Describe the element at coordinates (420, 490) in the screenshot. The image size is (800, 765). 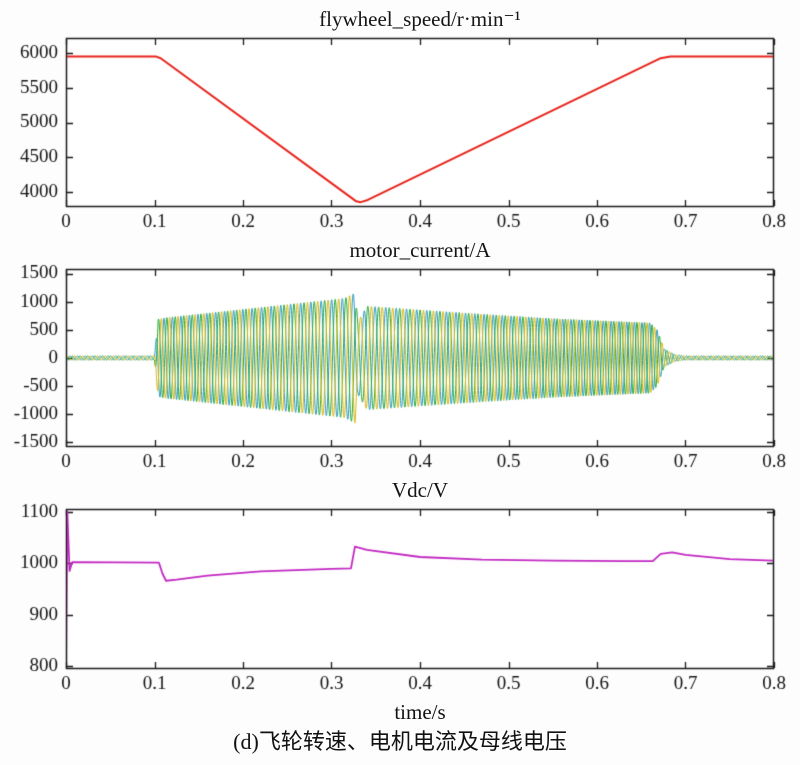
I see `chart-title-vdc: Vdc/V` at that location.